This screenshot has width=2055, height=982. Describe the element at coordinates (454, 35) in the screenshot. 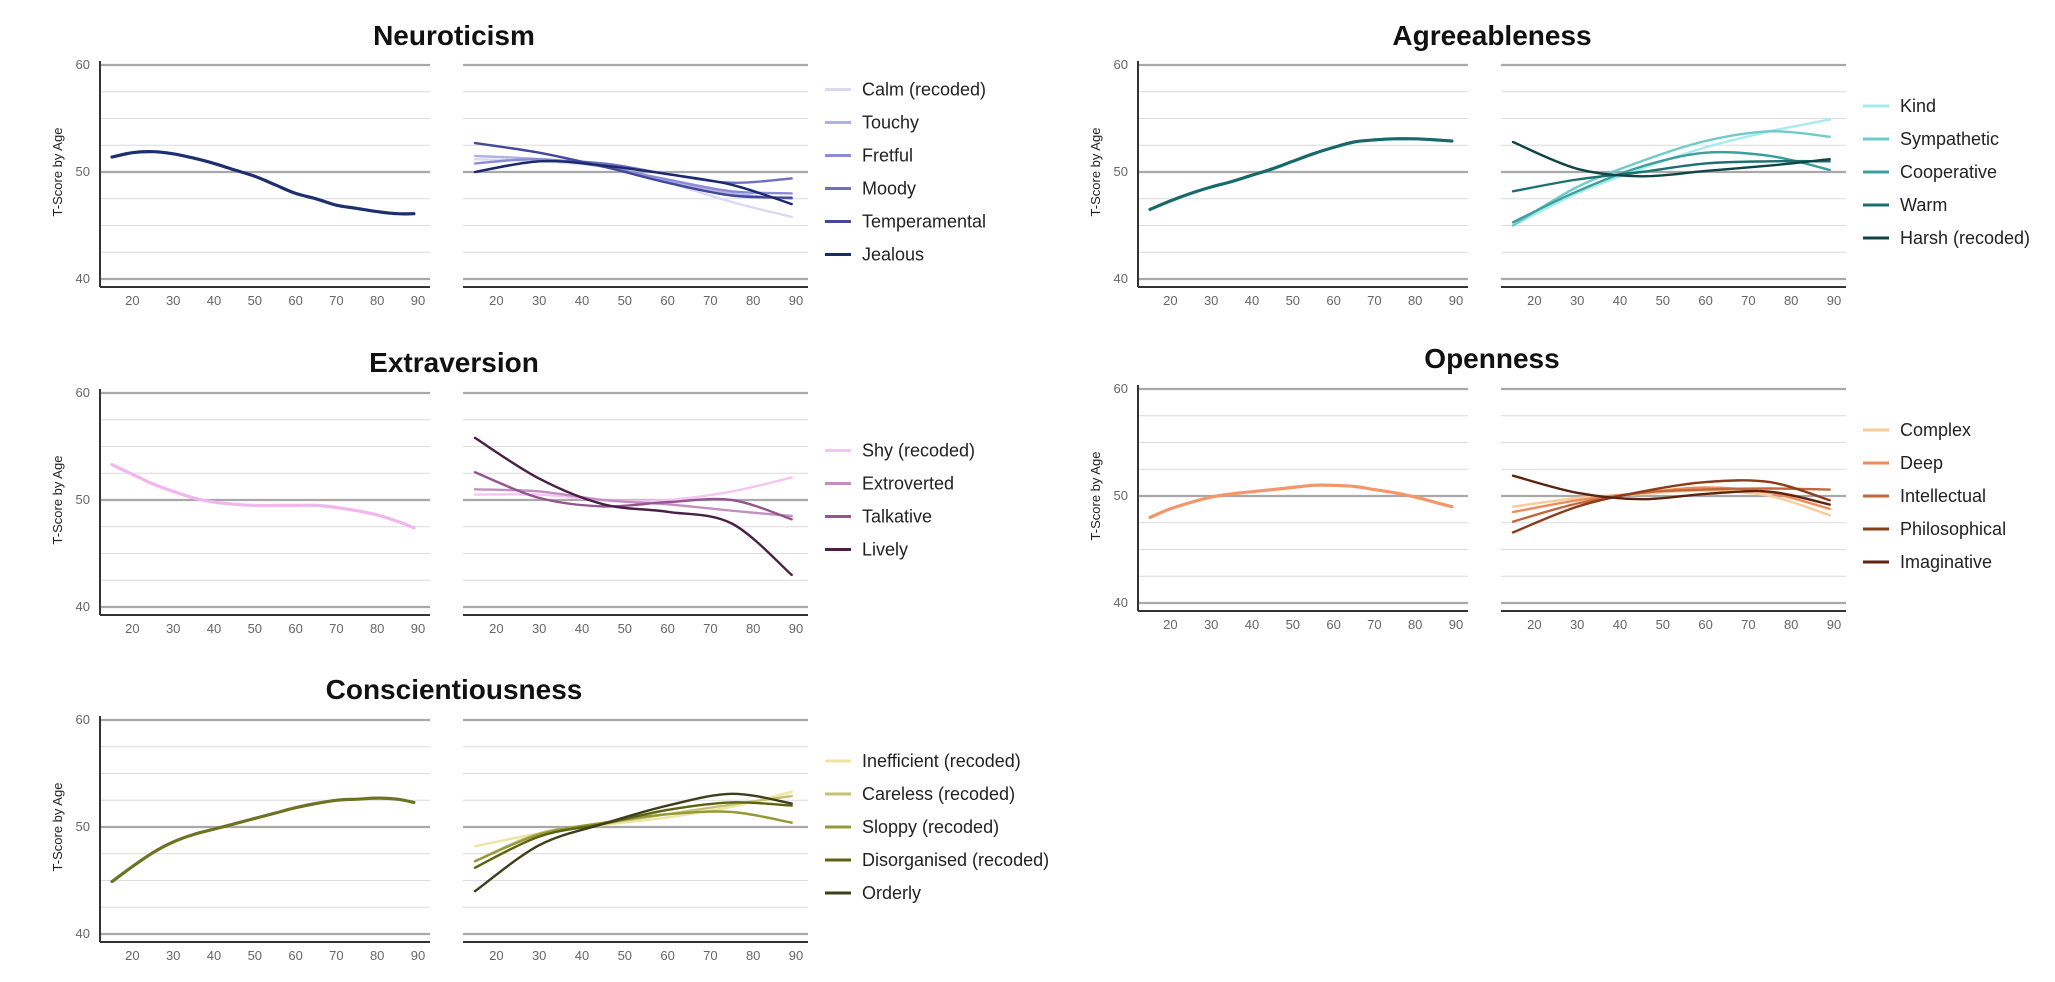

I see `chart-title: Neuroticism` at that location.